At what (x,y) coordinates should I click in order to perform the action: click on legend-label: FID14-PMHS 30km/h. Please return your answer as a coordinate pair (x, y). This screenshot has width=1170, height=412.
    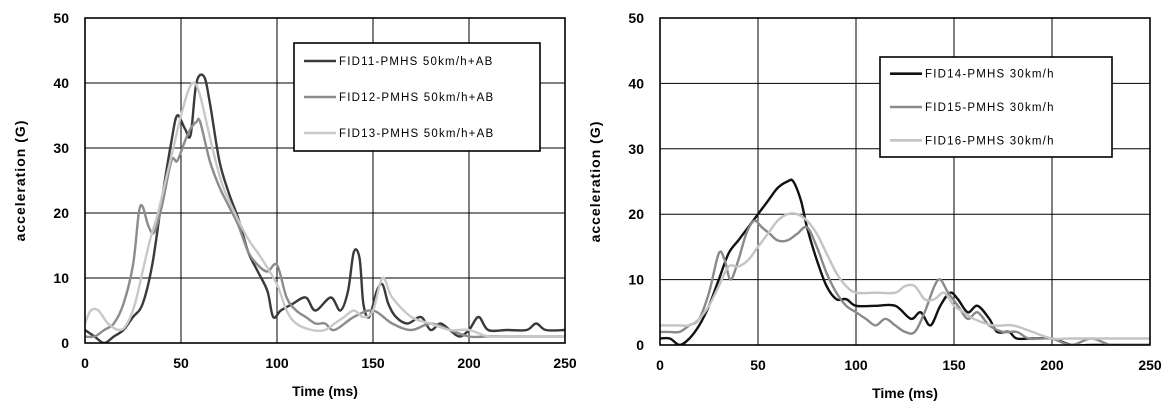
    Looking at the image, I should click on (990, 75).